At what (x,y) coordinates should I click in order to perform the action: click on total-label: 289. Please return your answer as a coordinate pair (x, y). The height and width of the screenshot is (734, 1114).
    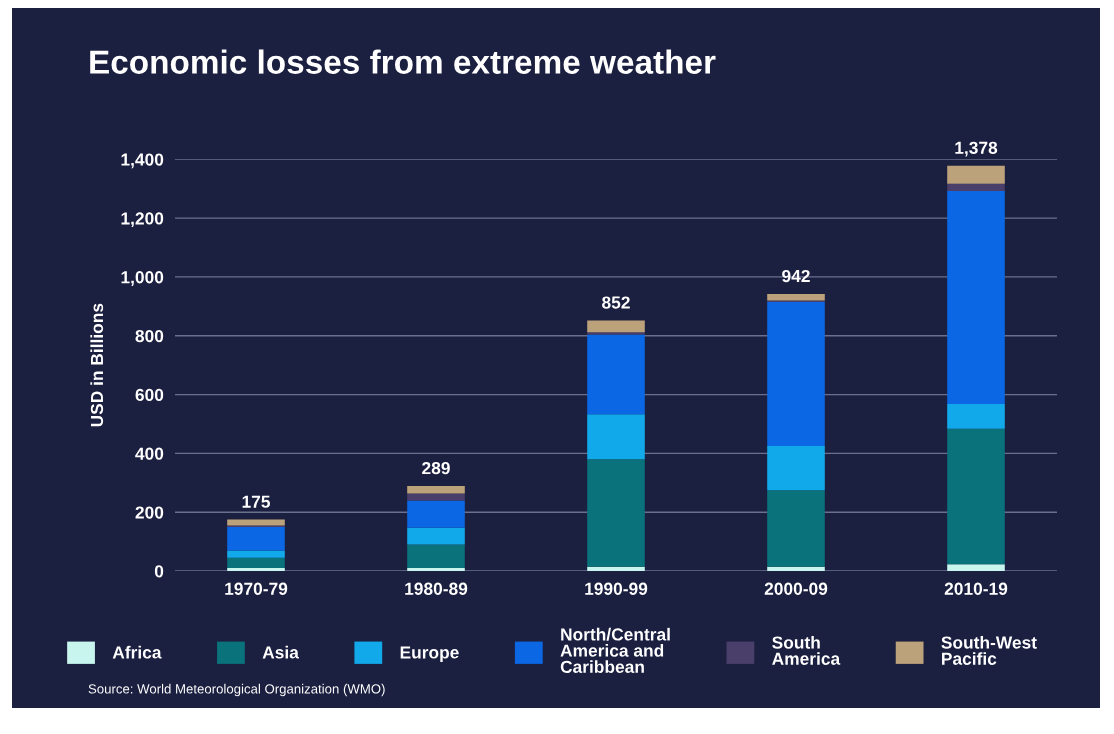
    Looking at the image, I should click on (436, 468).